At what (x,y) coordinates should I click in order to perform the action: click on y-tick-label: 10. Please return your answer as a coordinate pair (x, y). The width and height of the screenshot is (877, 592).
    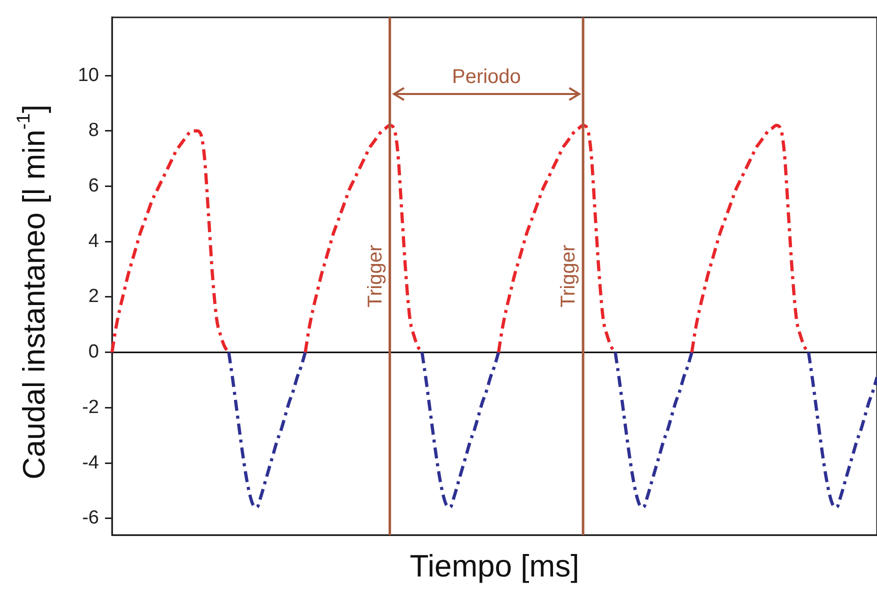
    Looking at the image, I should click on (88, 75).